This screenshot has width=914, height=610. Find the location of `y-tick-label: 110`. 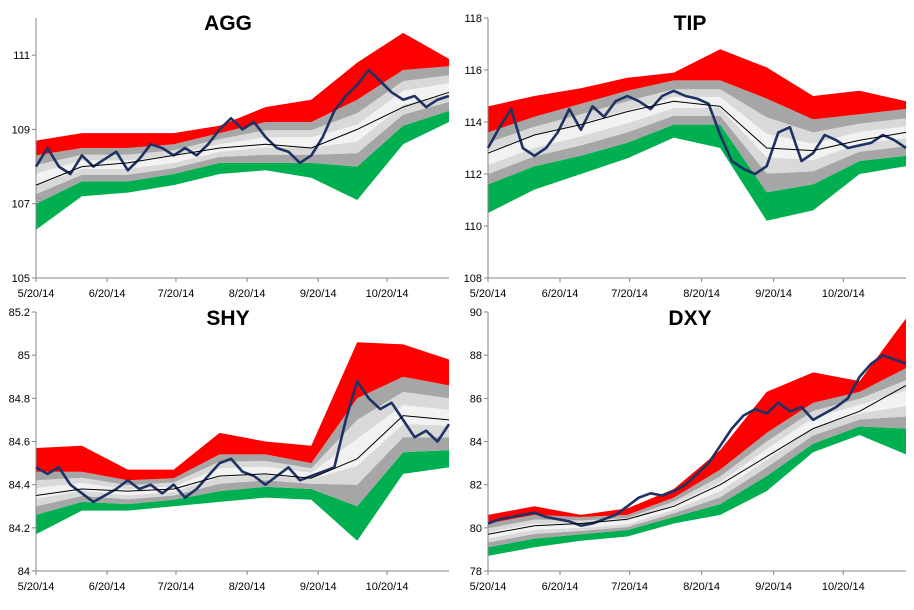

y-tick-label: 110 is located at coordinates (473, 227).